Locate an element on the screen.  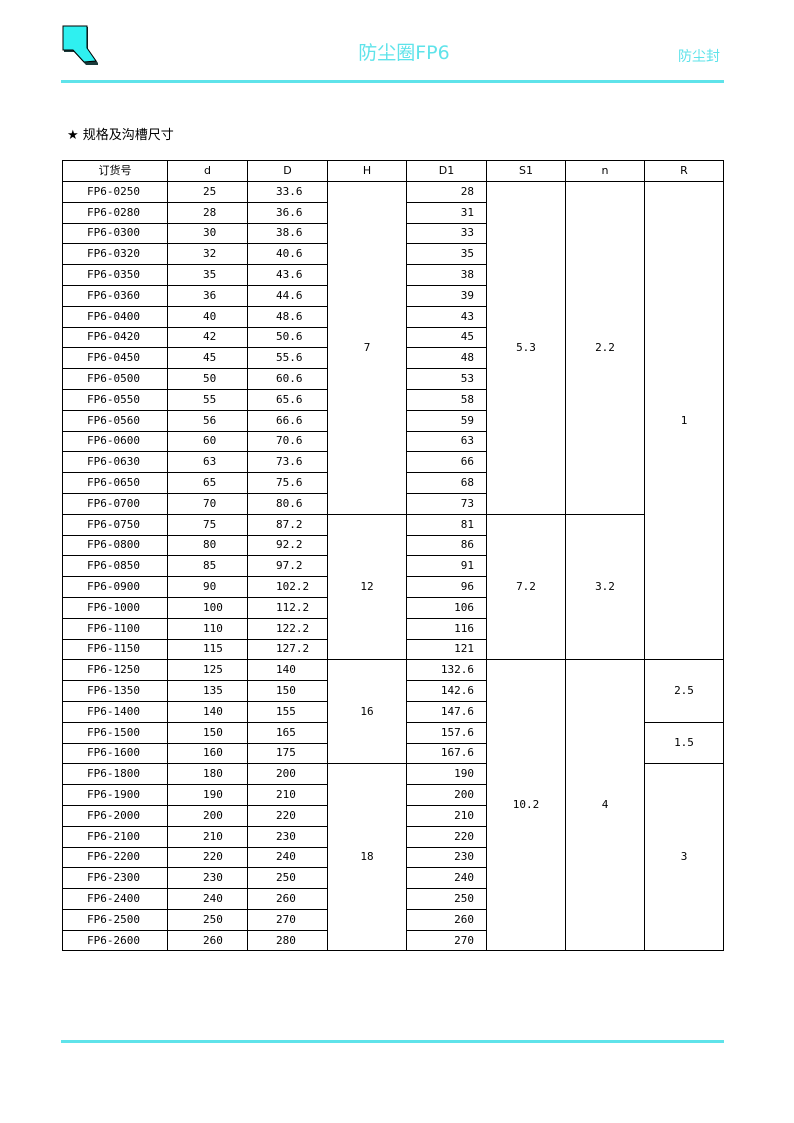
S1-cell: 7.2 is located at coordinates (526, 587).